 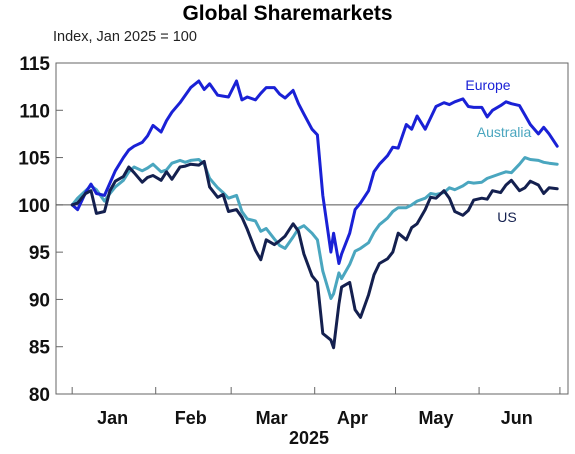 I want to click on x-tick-label: May, so click(x=435, y=418).